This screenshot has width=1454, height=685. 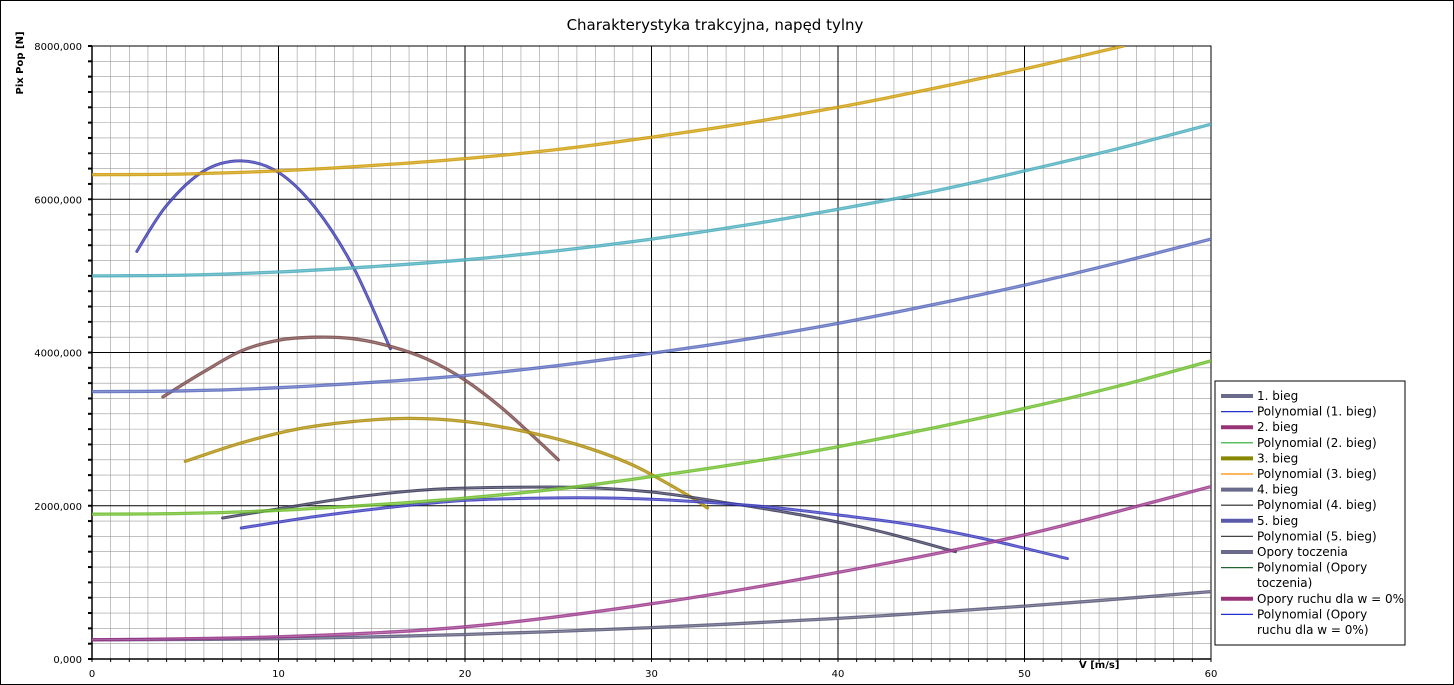 I want to click on legend-label: 4. bieg, so click(x=1277, y=490).